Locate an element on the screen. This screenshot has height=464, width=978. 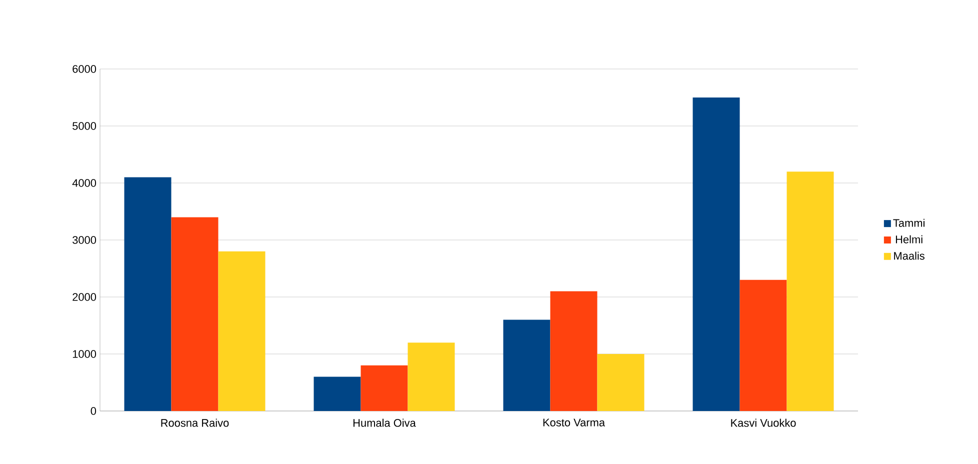
y-tick-label: 6000 is located at coordinates (84, 69).